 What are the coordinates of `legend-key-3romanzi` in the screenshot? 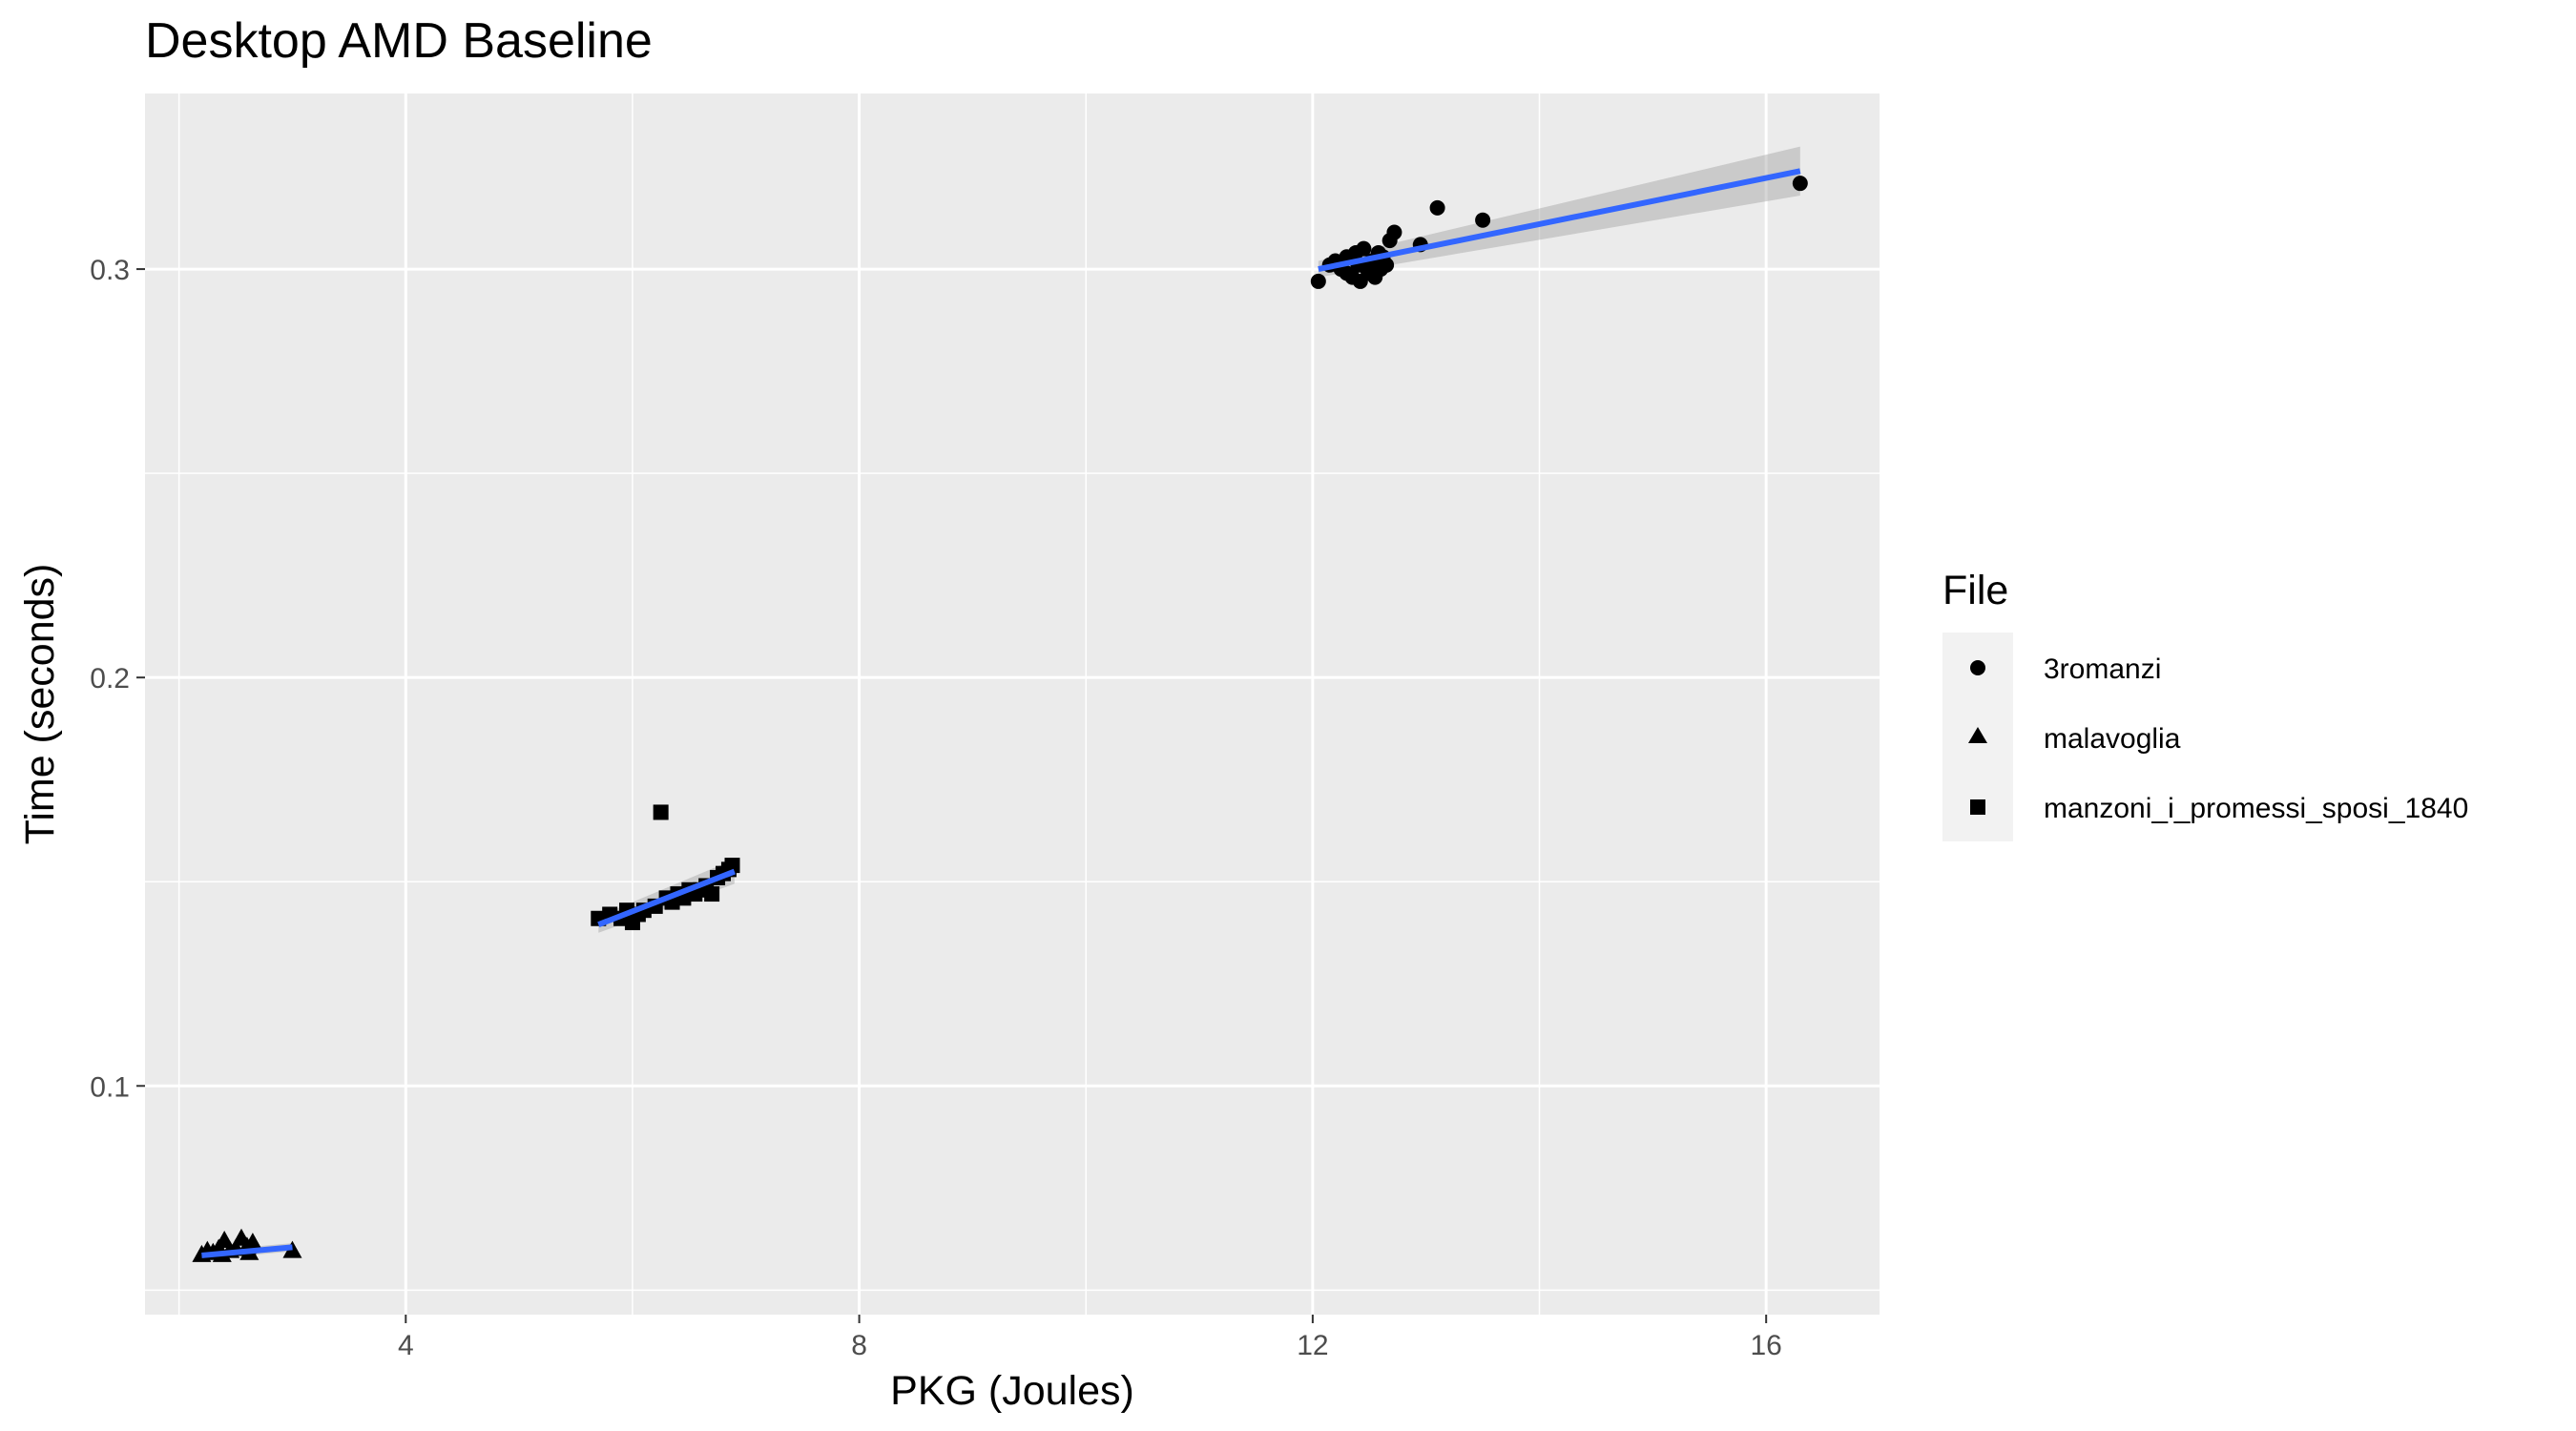 It's located at (1977, 667).